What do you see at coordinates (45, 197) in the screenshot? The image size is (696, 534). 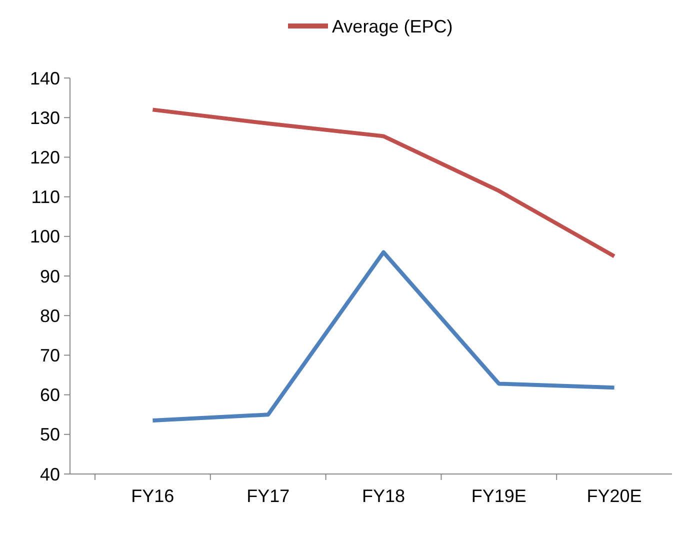 I see `y-tick-label: 110` at bounding box center [45, 197].